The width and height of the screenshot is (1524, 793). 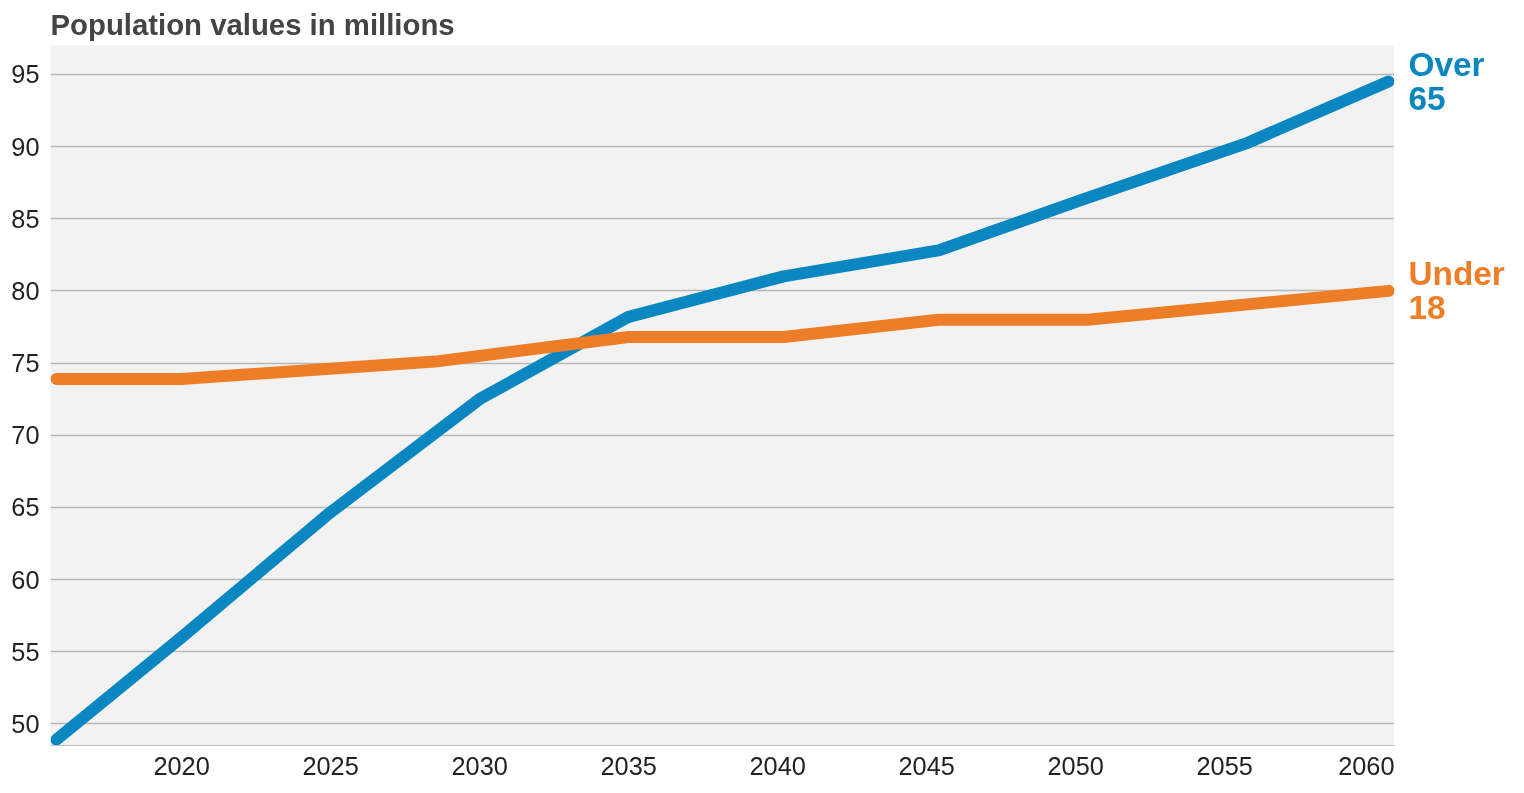 I want to click on x-tick-label: 2035, so click(x=628, y=765).